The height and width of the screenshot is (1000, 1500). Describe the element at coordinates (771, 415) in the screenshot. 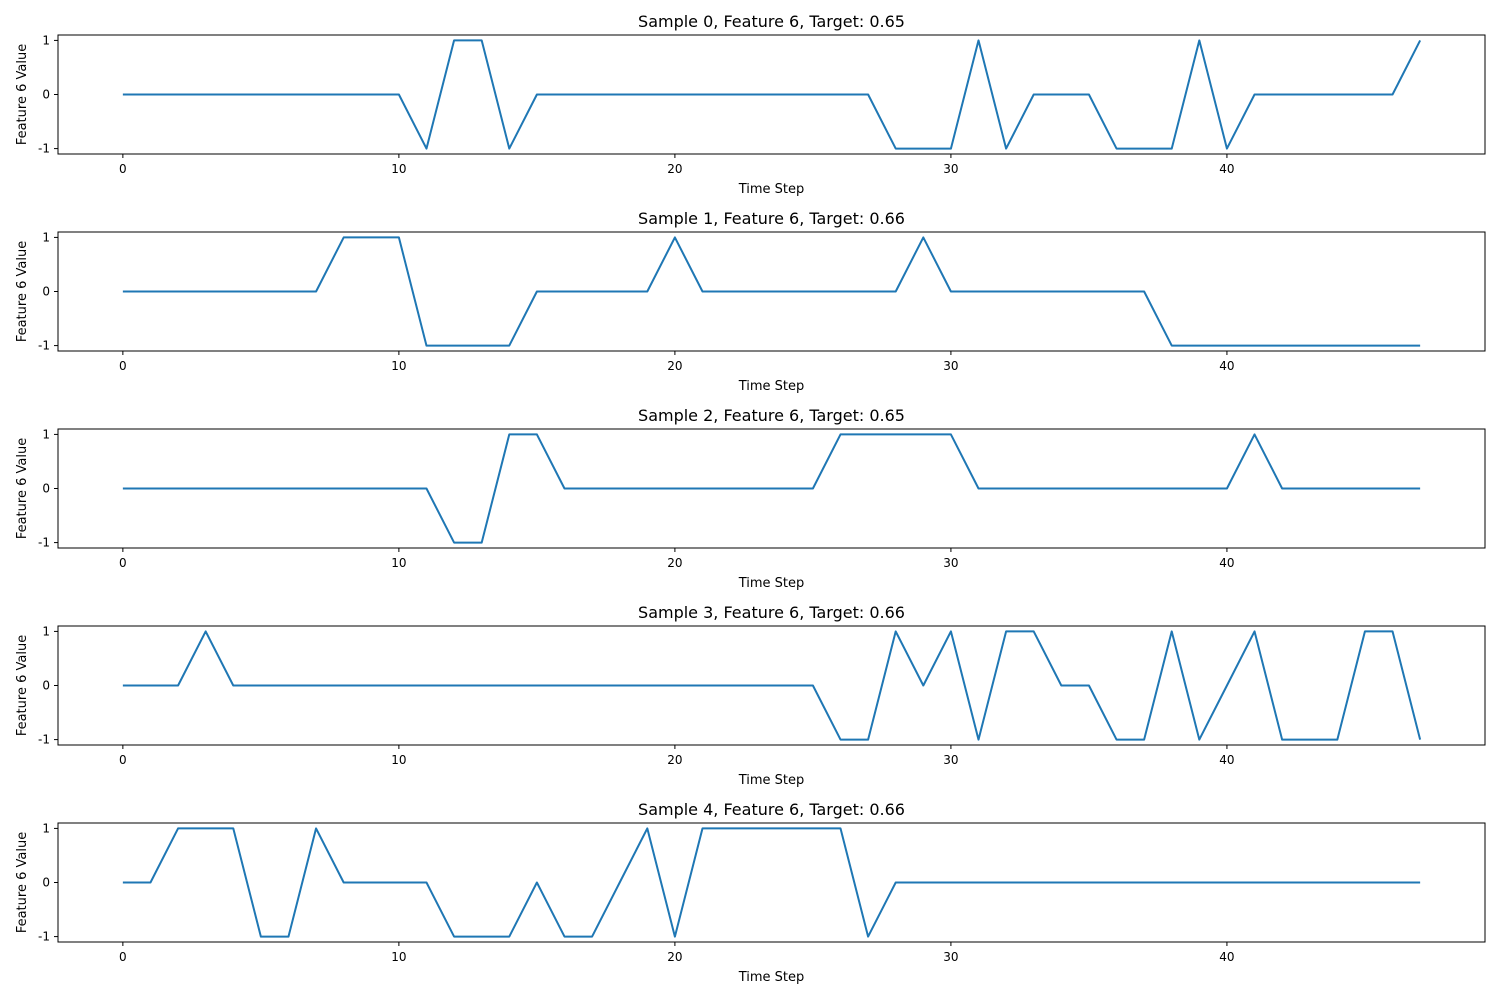

I see `subplot-title: Sample 2, Feature 6, Target: 0.65` at that location.